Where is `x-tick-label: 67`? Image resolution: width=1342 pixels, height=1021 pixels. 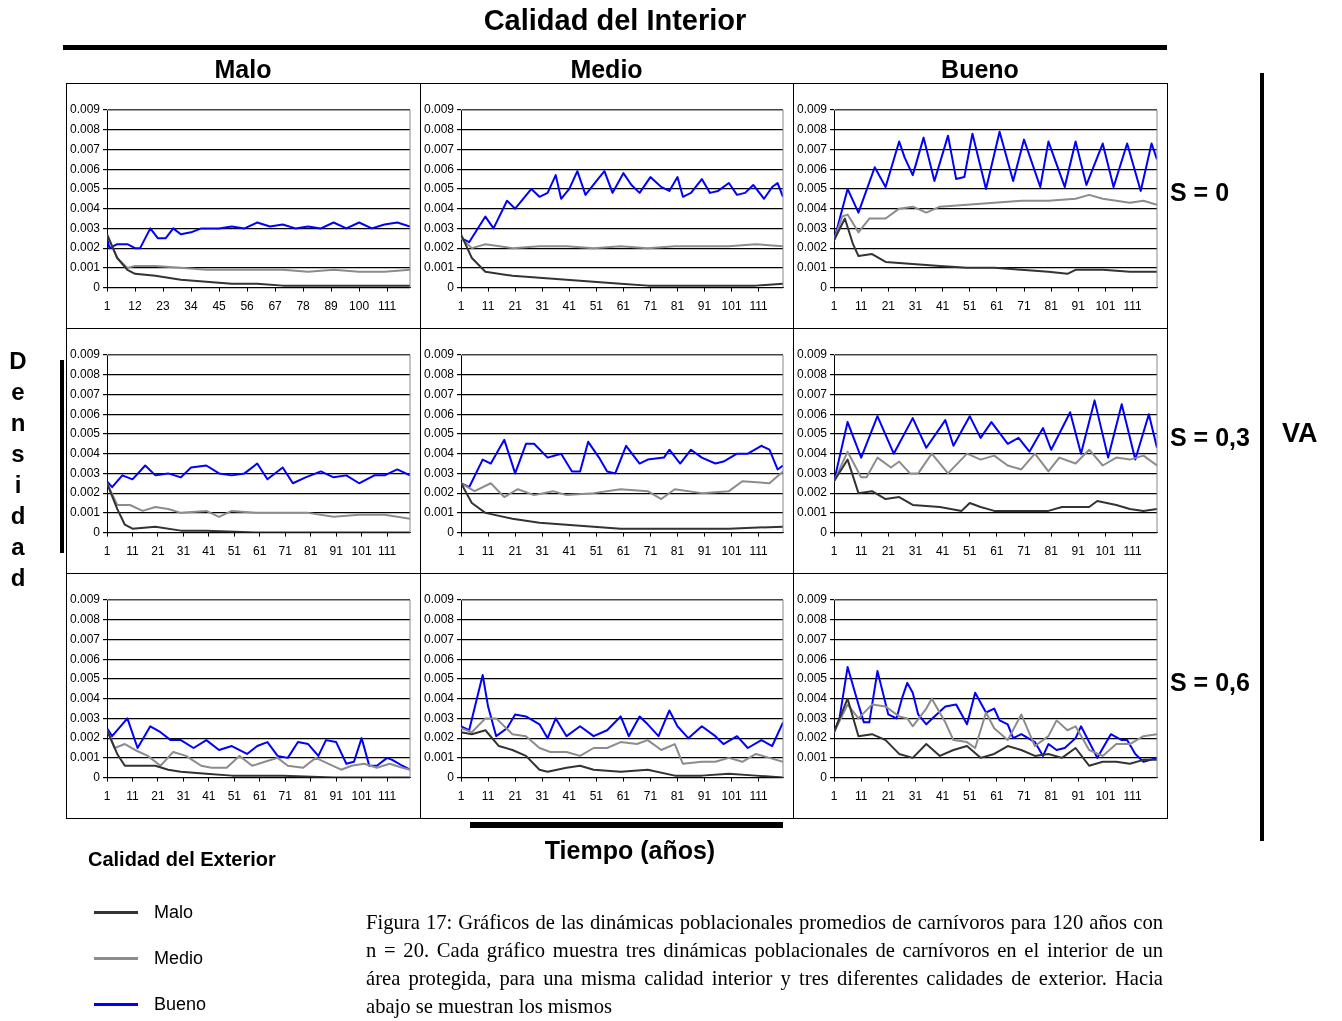 x-tick-label: 67 is located at coordinates (275, 306).